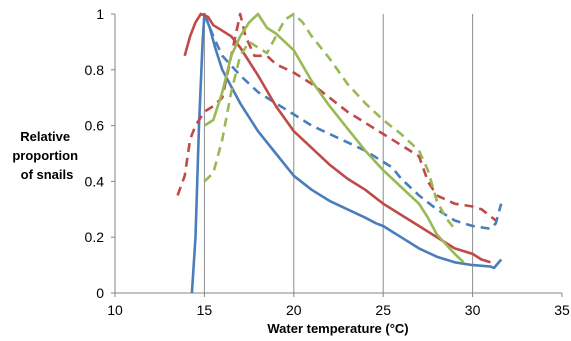 This screenshot has height=341, width=571. Describe the element at coordinates (95, 70) in the screenshot. I see `y-tick-label: 0.8` at that location.